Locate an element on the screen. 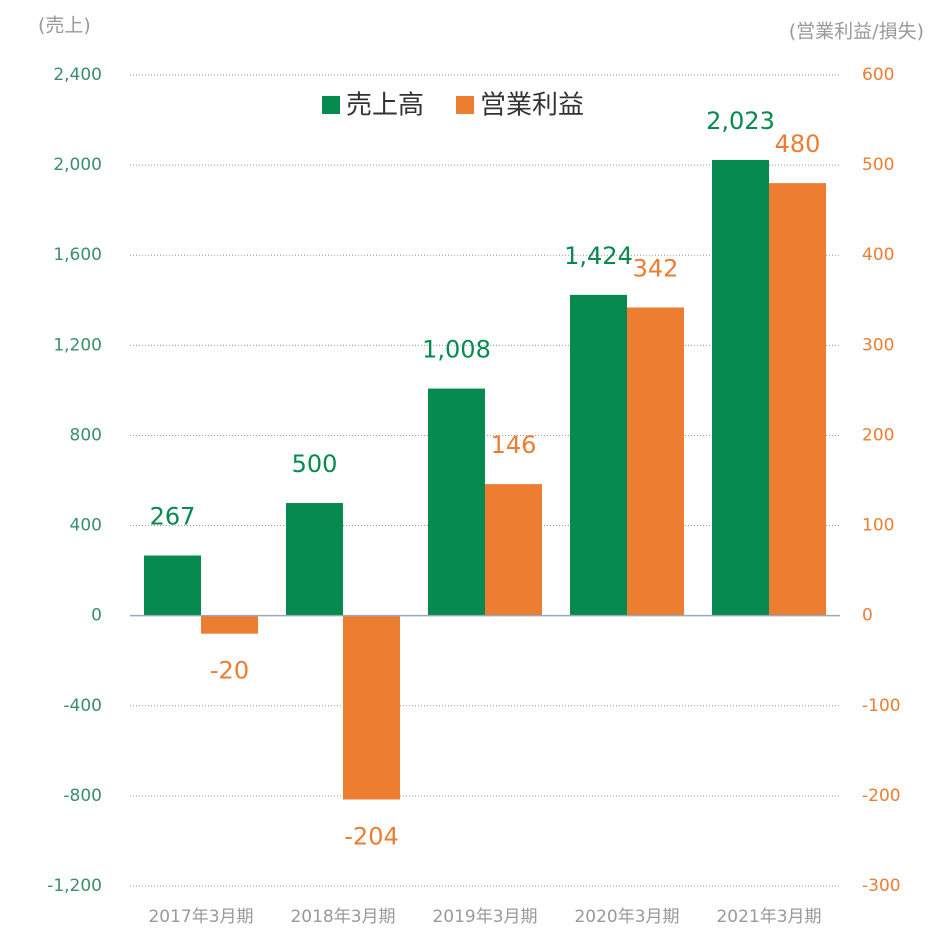  y-tick-label: 2,000 is located at coordinates (77, 165).